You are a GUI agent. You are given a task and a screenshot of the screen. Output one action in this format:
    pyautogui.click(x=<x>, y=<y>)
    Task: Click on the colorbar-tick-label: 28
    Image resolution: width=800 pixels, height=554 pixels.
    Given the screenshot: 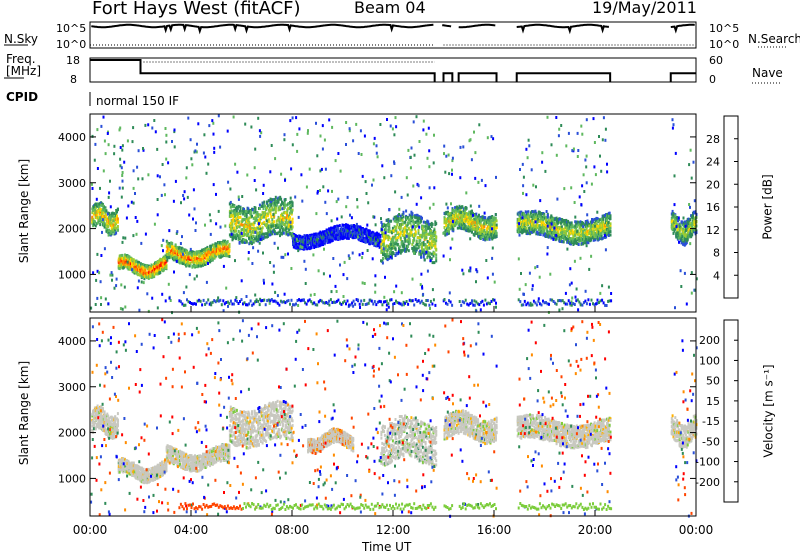 What is the action you would take?
    pyautogui.click(x=713, y=139)
    